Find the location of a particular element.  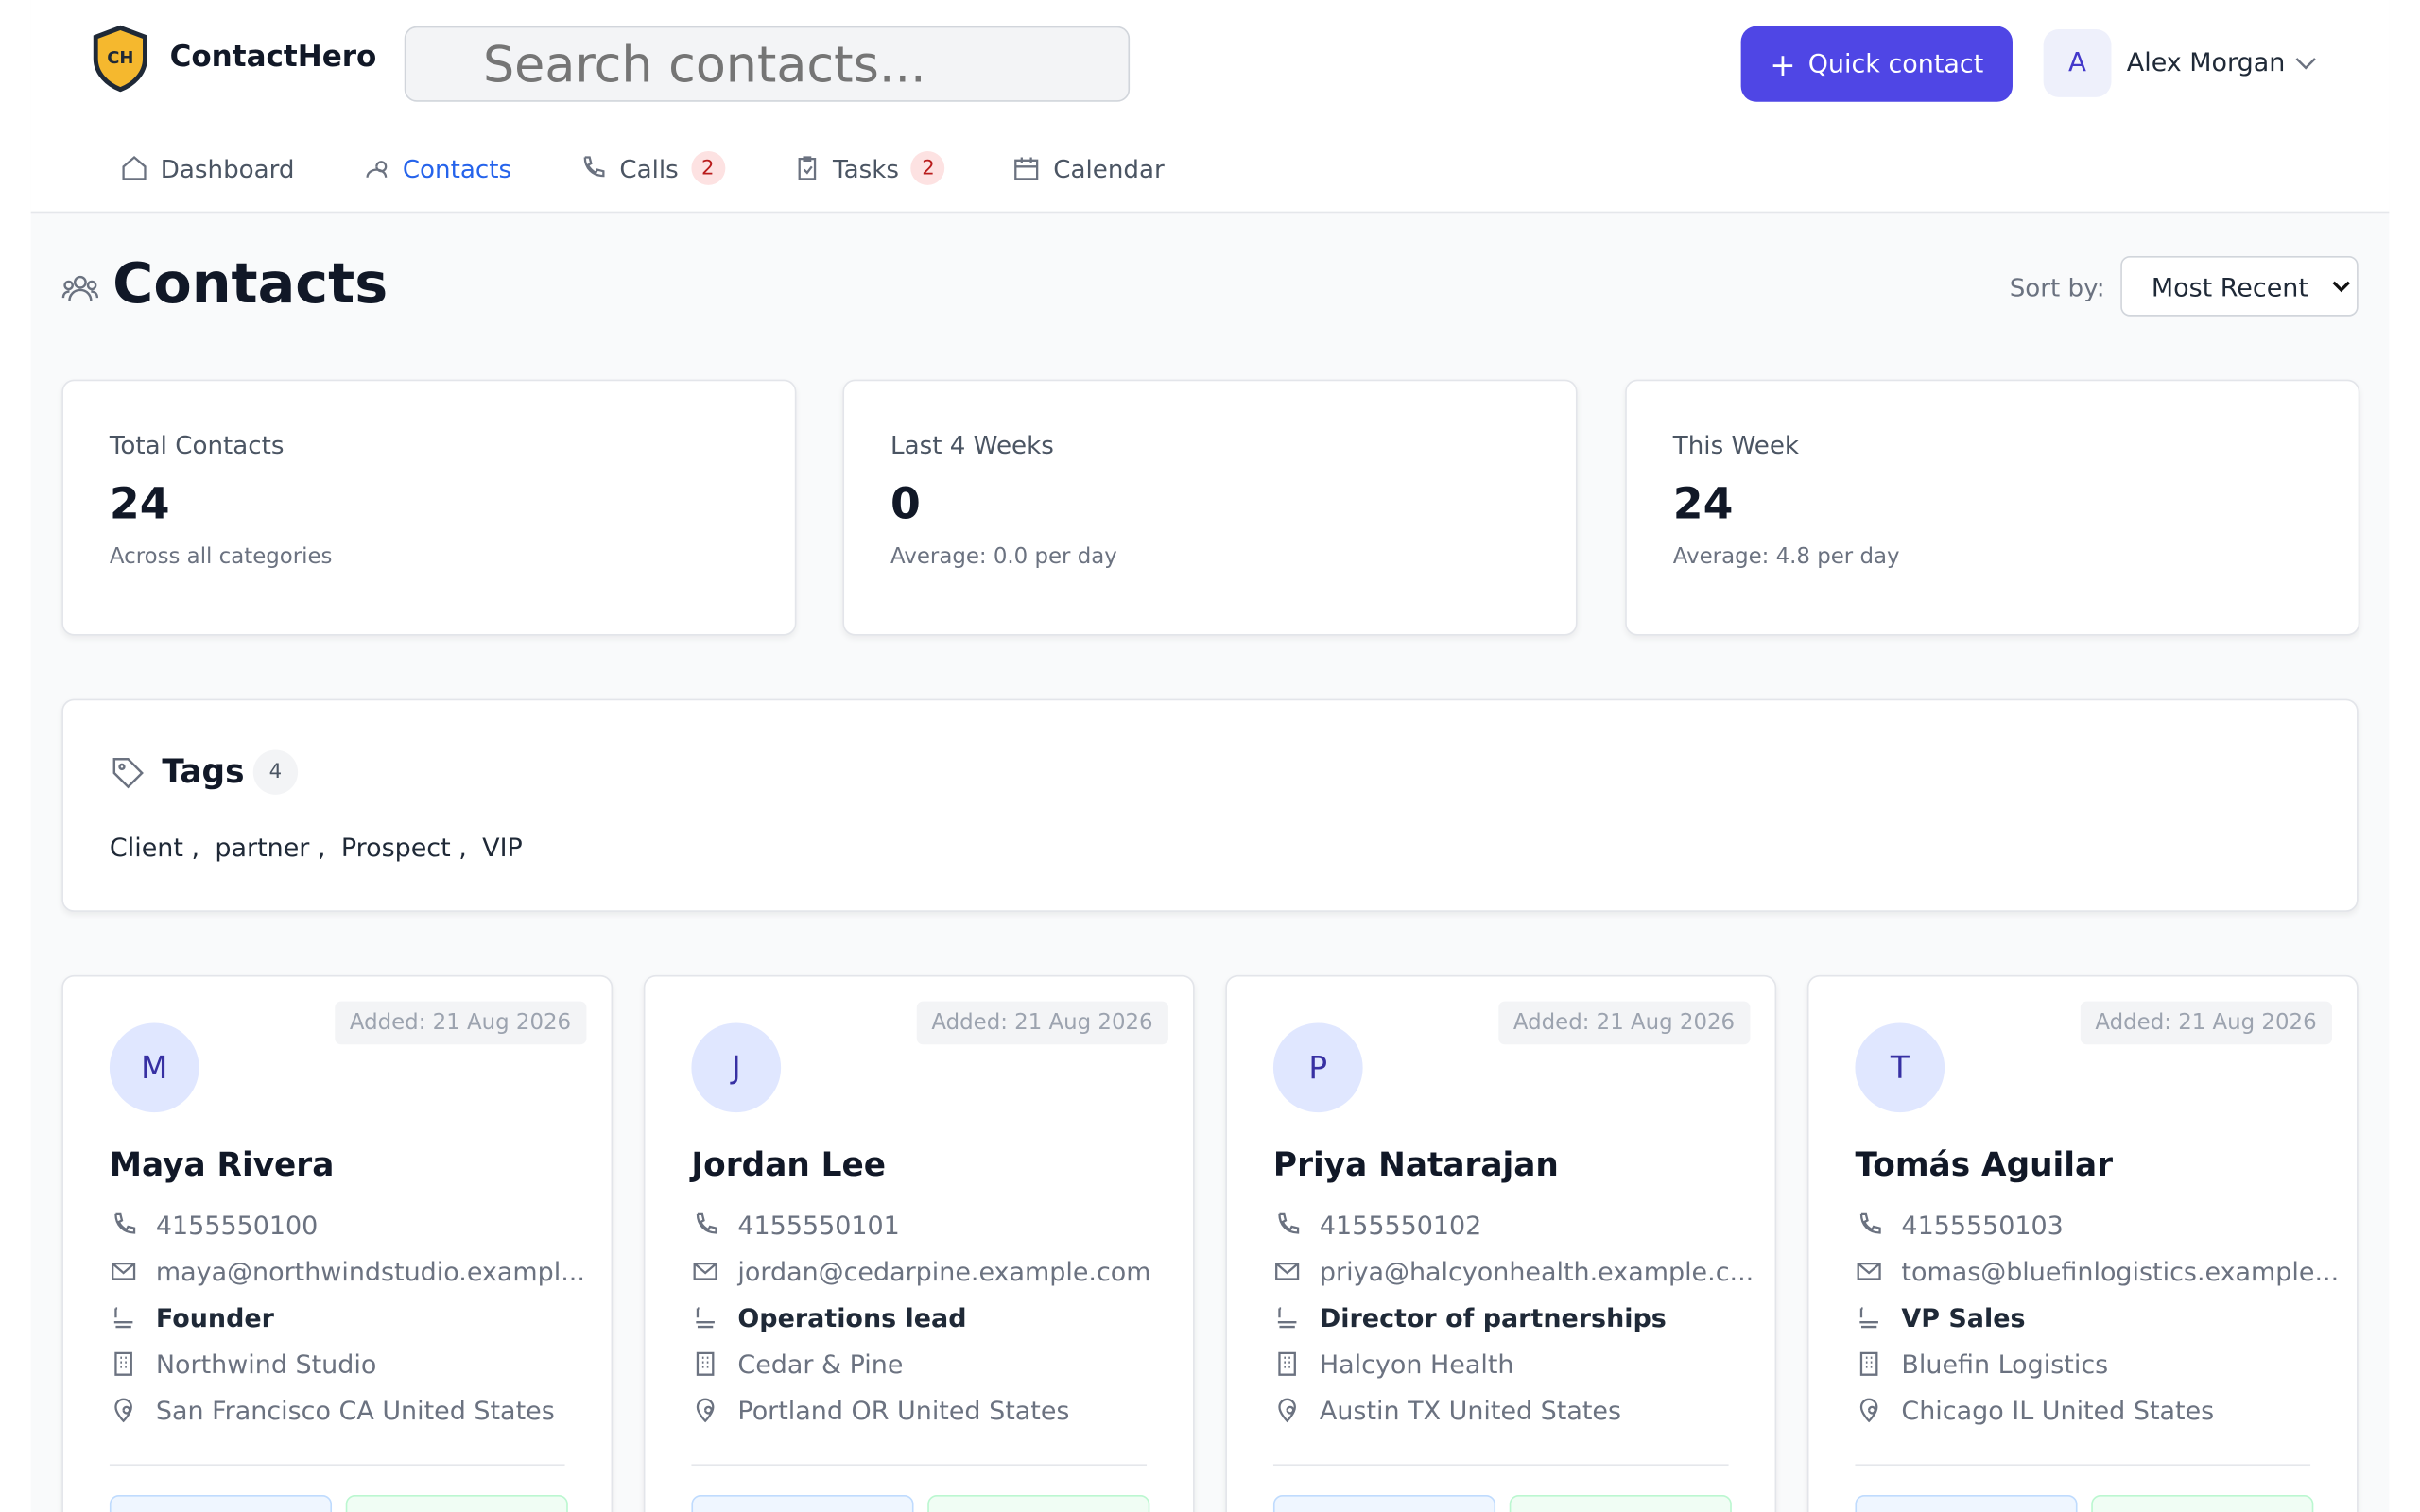

nav-label: Calendar is located at coordinates (1109, 168).